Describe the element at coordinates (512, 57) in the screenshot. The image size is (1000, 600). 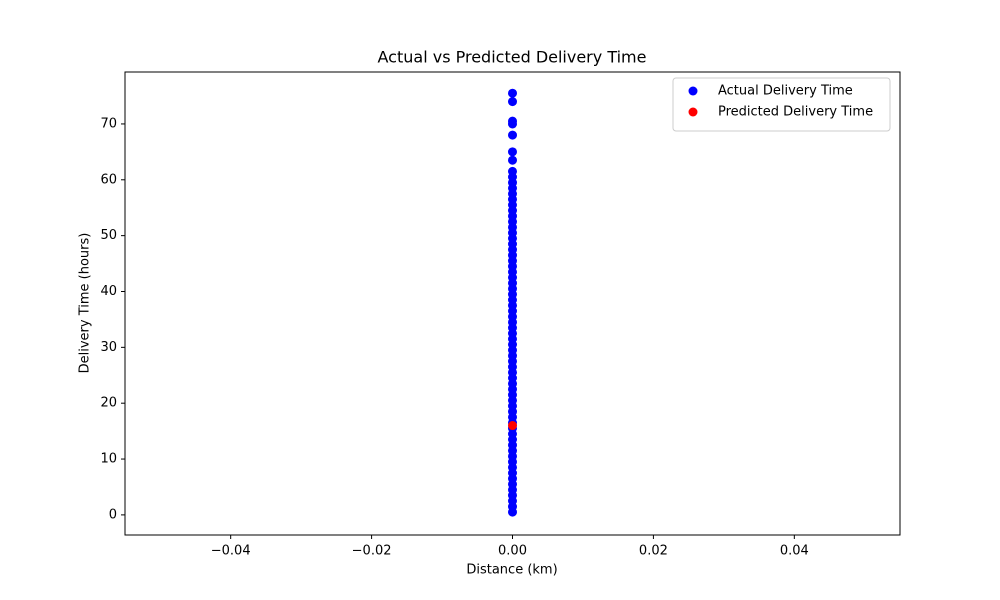
I see `chart-title: Actual vs Predicted Delivery Time` at that location.